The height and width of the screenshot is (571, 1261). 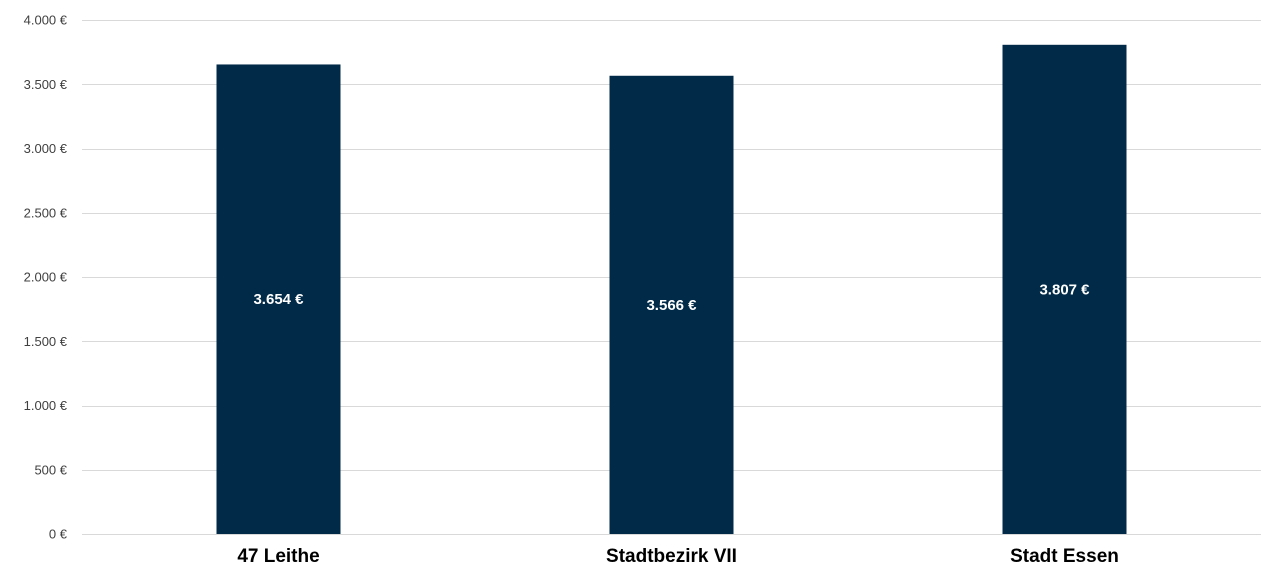 What do you see at coordinates (46, 212) in the screenshot?
I see `y-tick-label: 2.500 €` at bounding box center [46, 212].